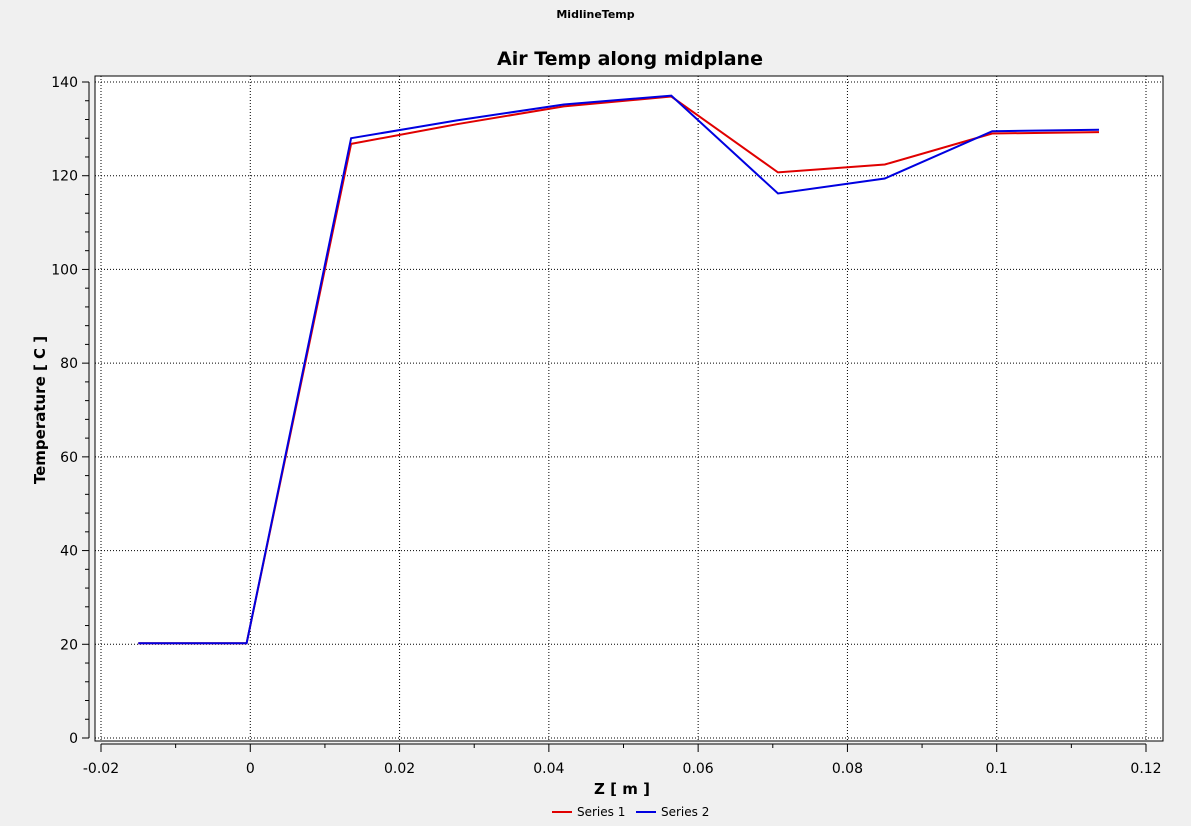 This screenshot has height=826, width=1191. What do you see at coordinates (847, 769) in the screenshot?
I see `x-tick-label: 0.08` at bounding box center [847, 769].